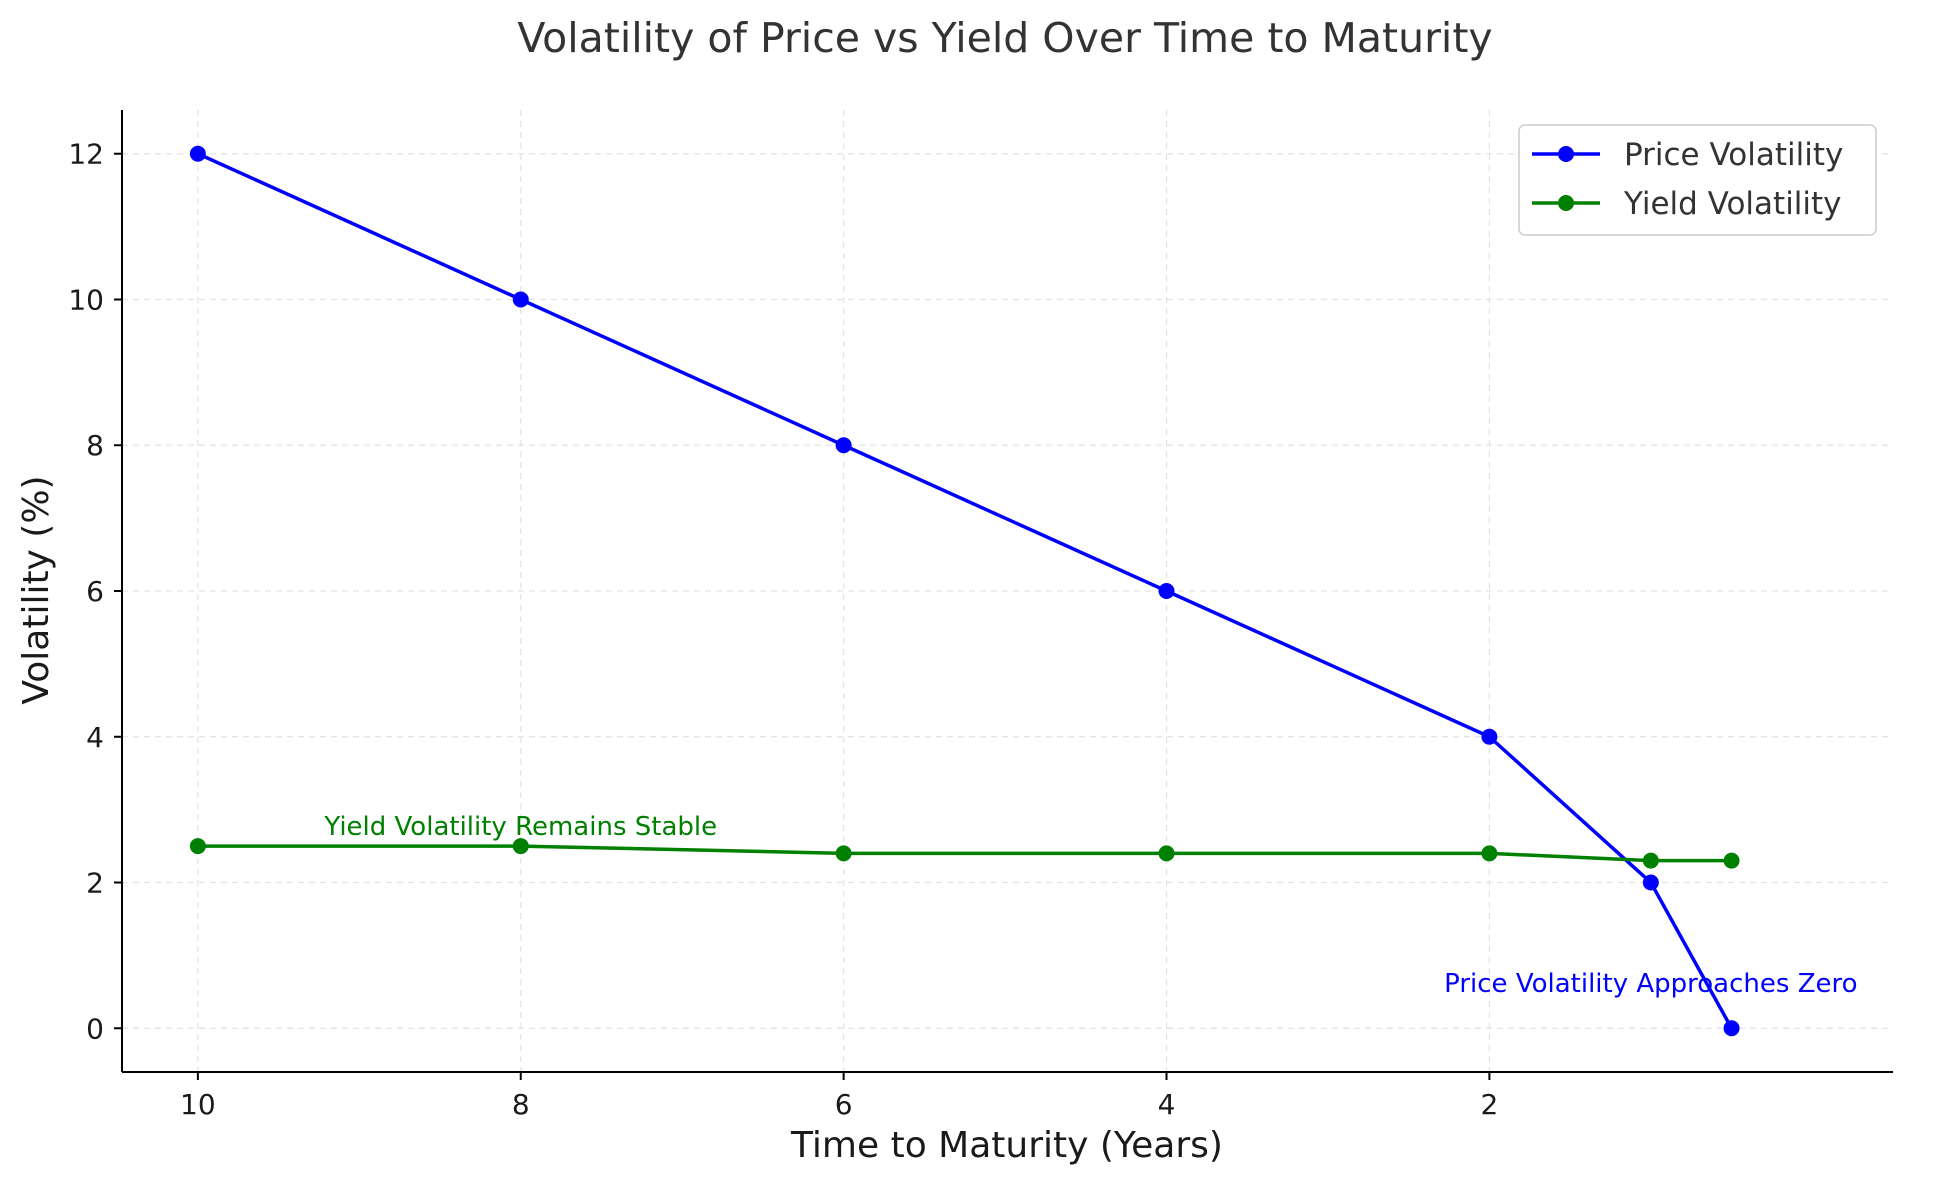 The height and width of the screenshot is (1179, 1960). Describe the element at coordinates (1167, 1104) in the screenshot. I see `x-tick-label: 4` at that location.